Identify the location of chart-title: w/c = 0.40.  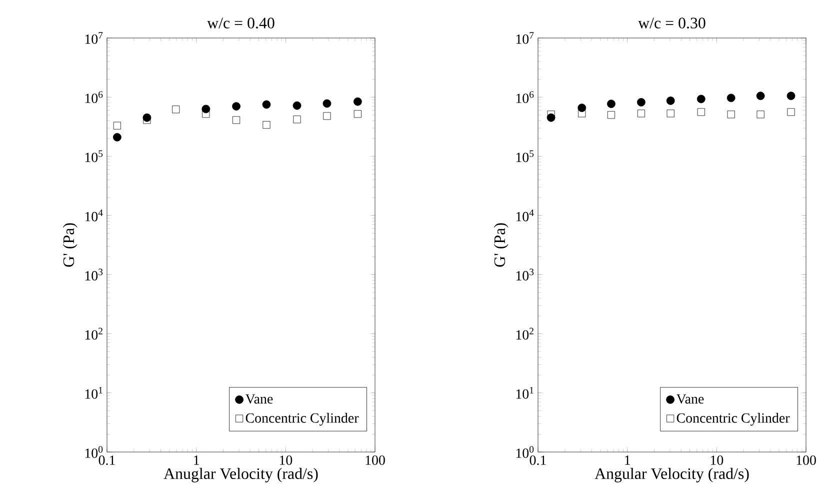
(240, 23).